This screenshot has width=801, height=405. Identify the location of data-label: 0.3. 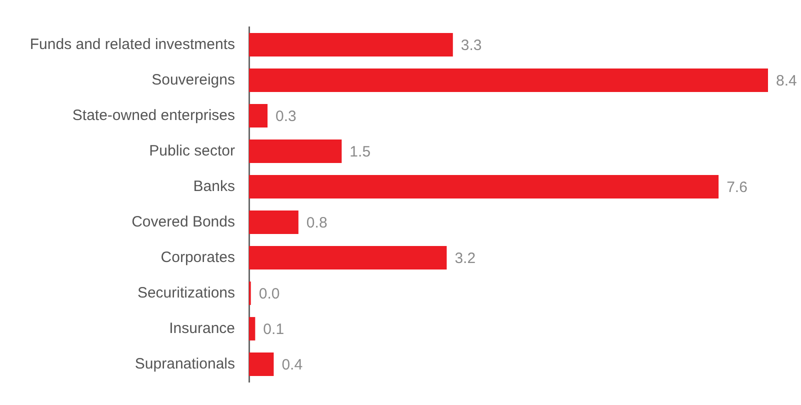
(286, 116).